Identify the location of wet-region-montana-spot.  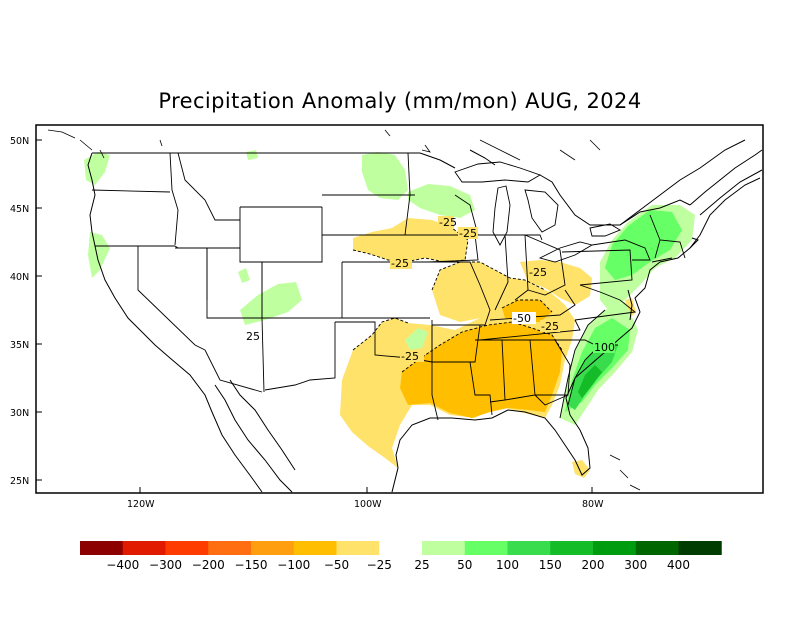
(252, 155).